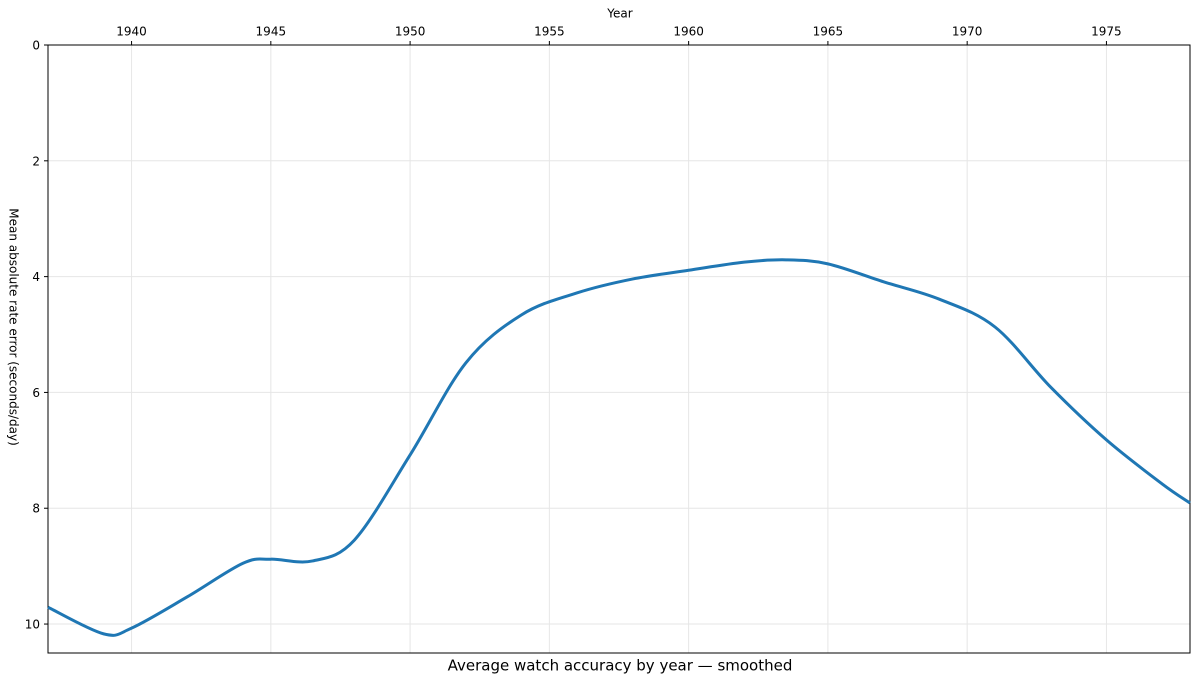 This screenshot has height=682, width=1200. I want to click on x-tick-label: 1940, so click(131, 32).